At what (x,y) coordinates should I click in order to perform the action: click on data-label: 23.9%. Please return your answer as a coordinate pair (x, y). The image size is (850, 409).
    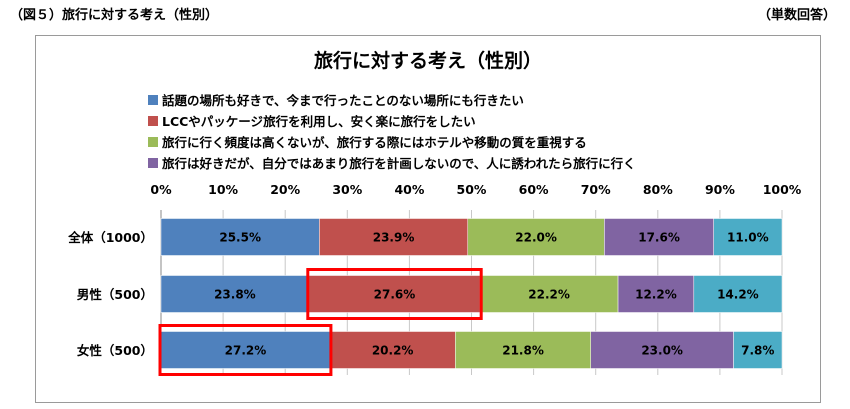
    Looking at the image, I should click on (394, 238).